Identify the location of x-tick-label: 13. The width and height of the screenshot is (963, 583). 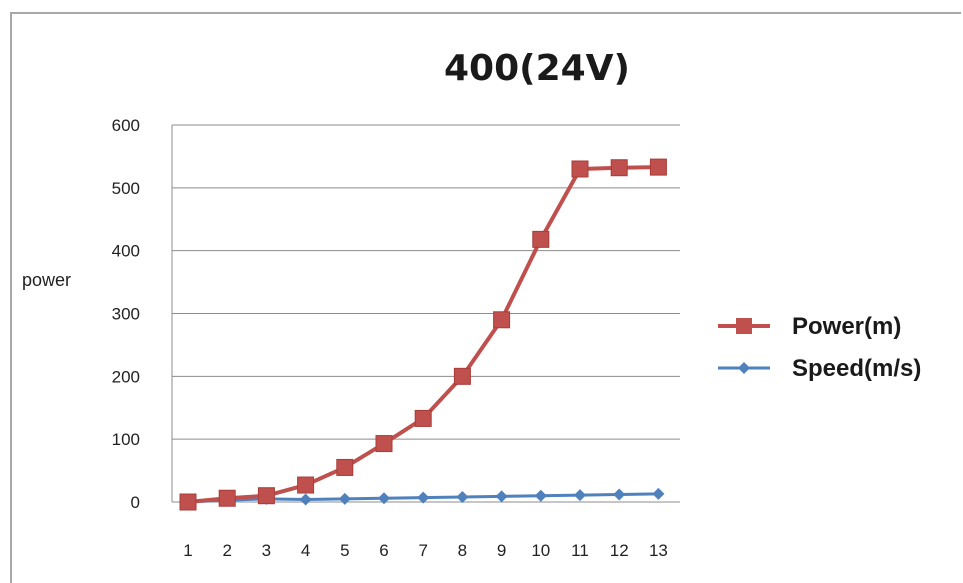
(658, 550).